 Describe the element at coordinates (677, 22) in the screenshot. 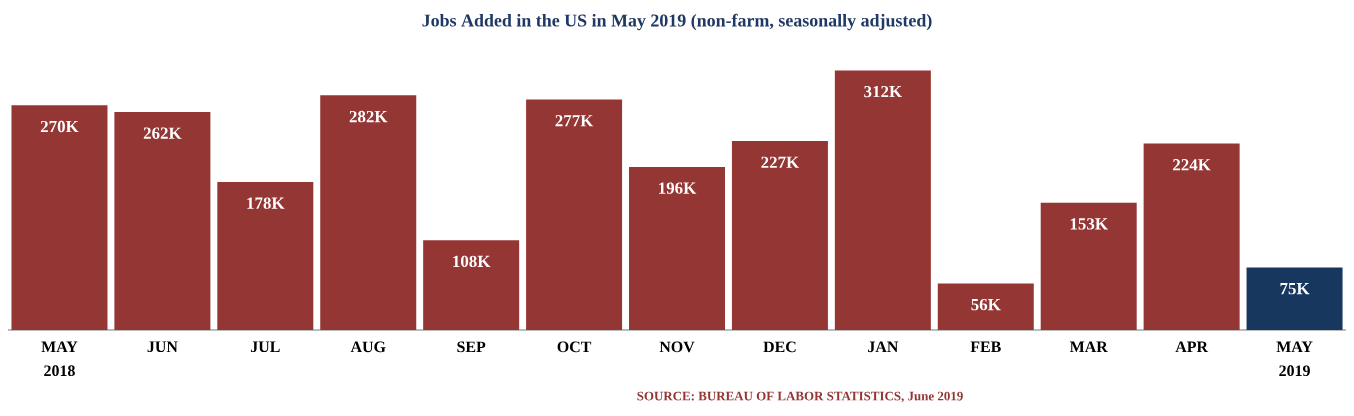

I see `chart-title: Jobs Added in the US in May 2019 (non-farm, seasonally adjusted)` at that location.